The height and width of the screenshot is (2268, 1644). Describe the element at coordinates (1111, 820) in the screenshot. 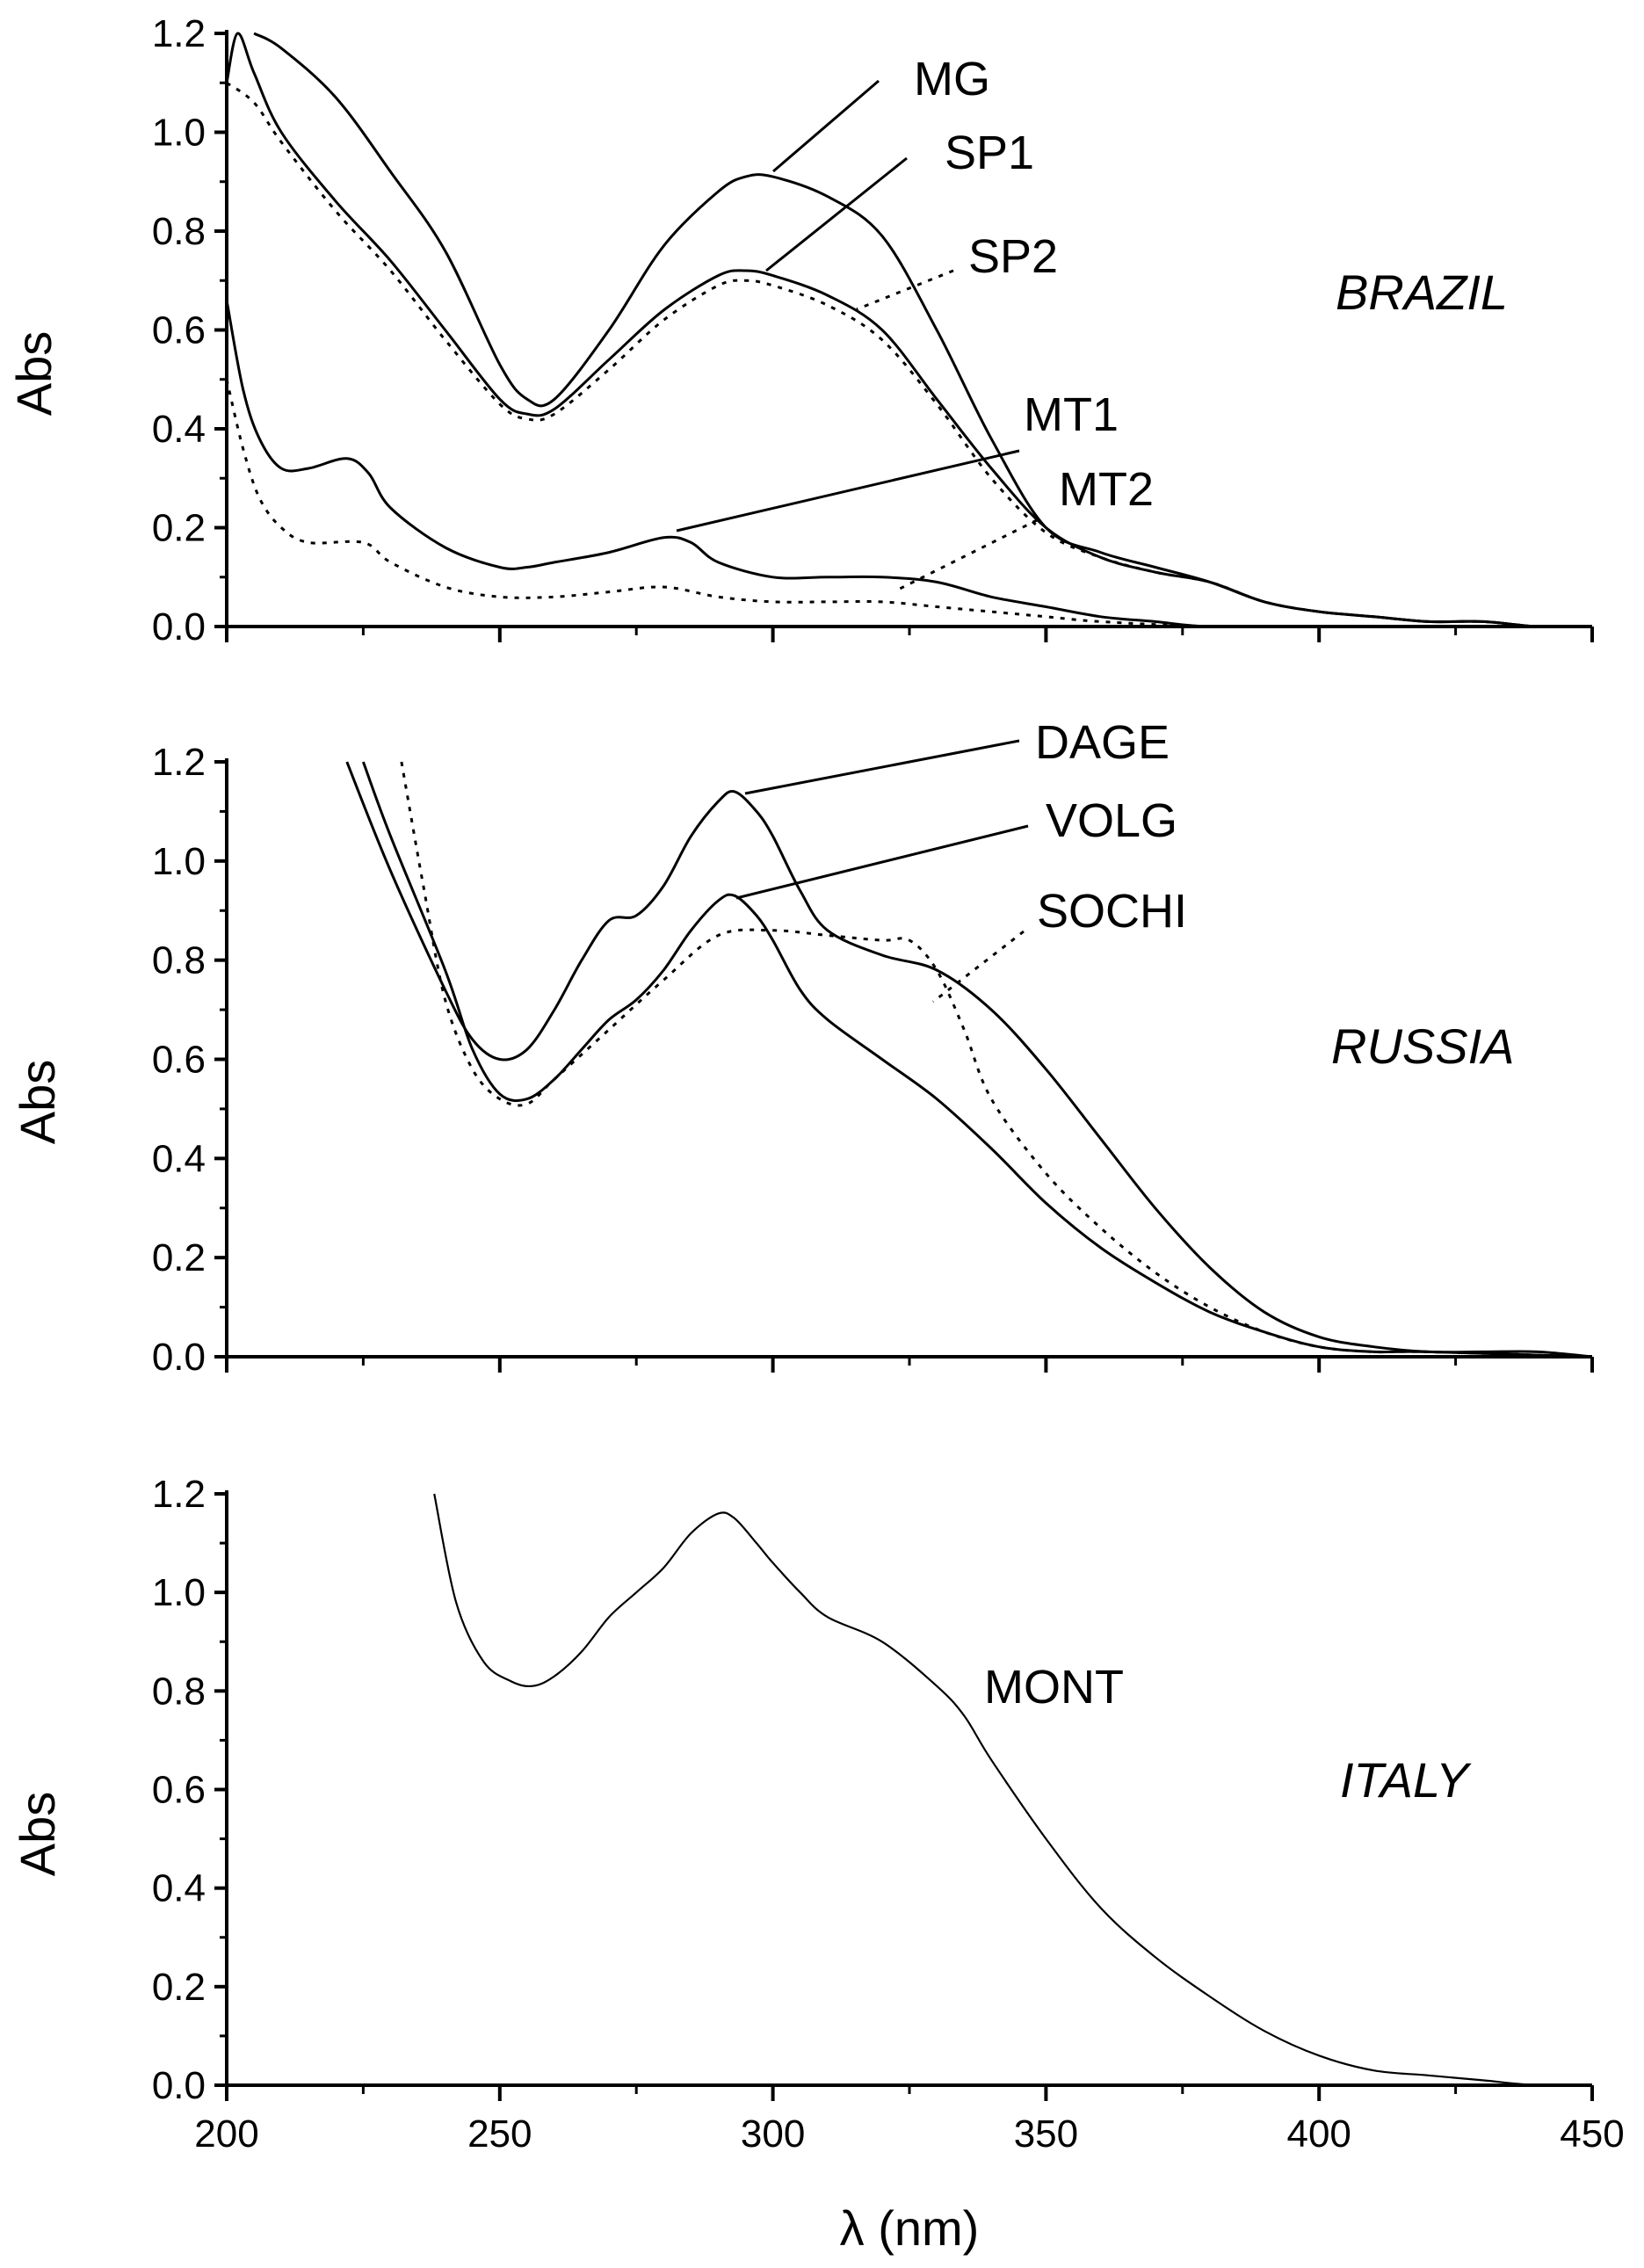

I see `series-label-volg: VOLG` at that location.